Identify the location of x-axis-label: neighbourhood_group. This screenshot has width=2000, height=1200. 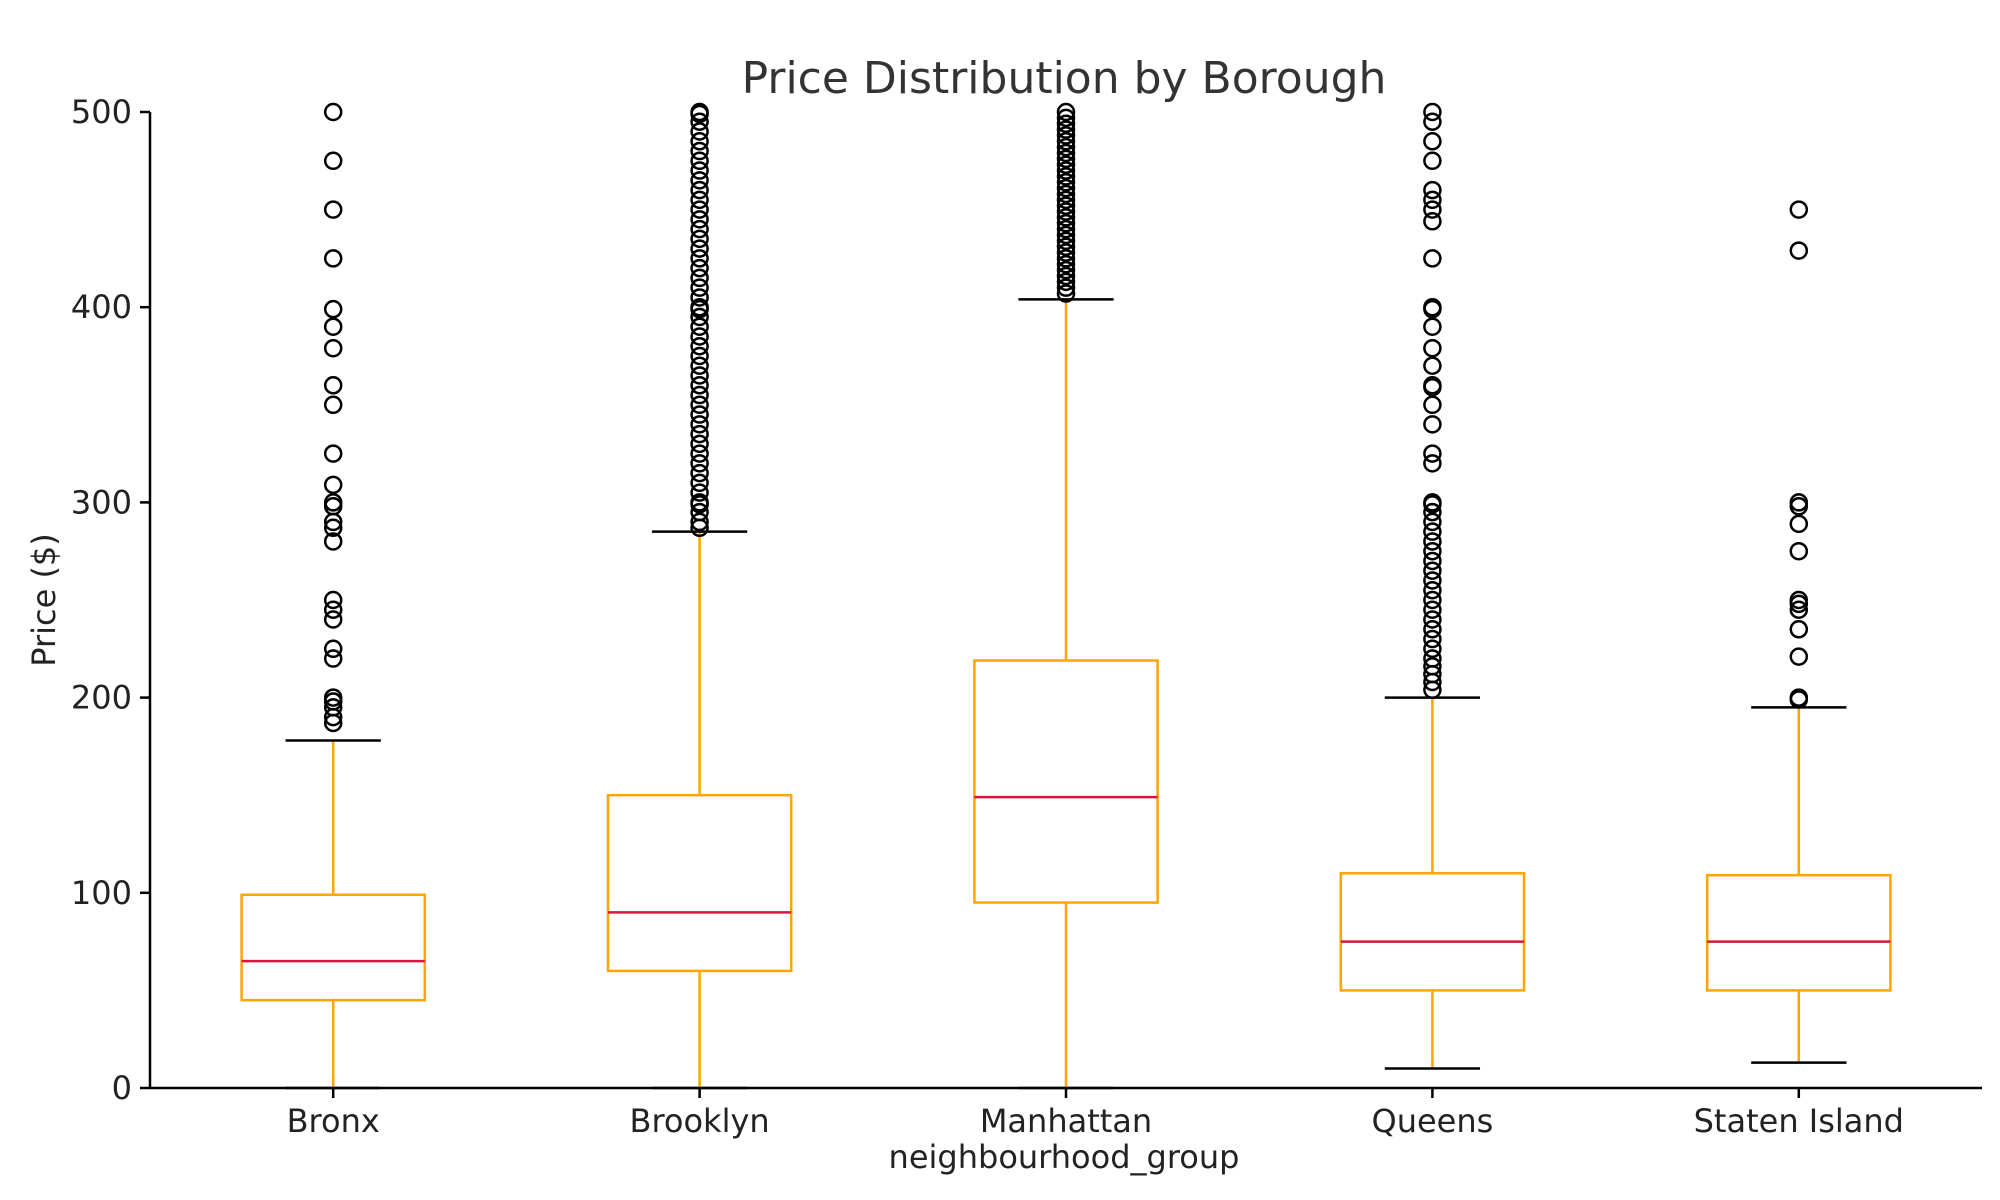
(1064, 1157).